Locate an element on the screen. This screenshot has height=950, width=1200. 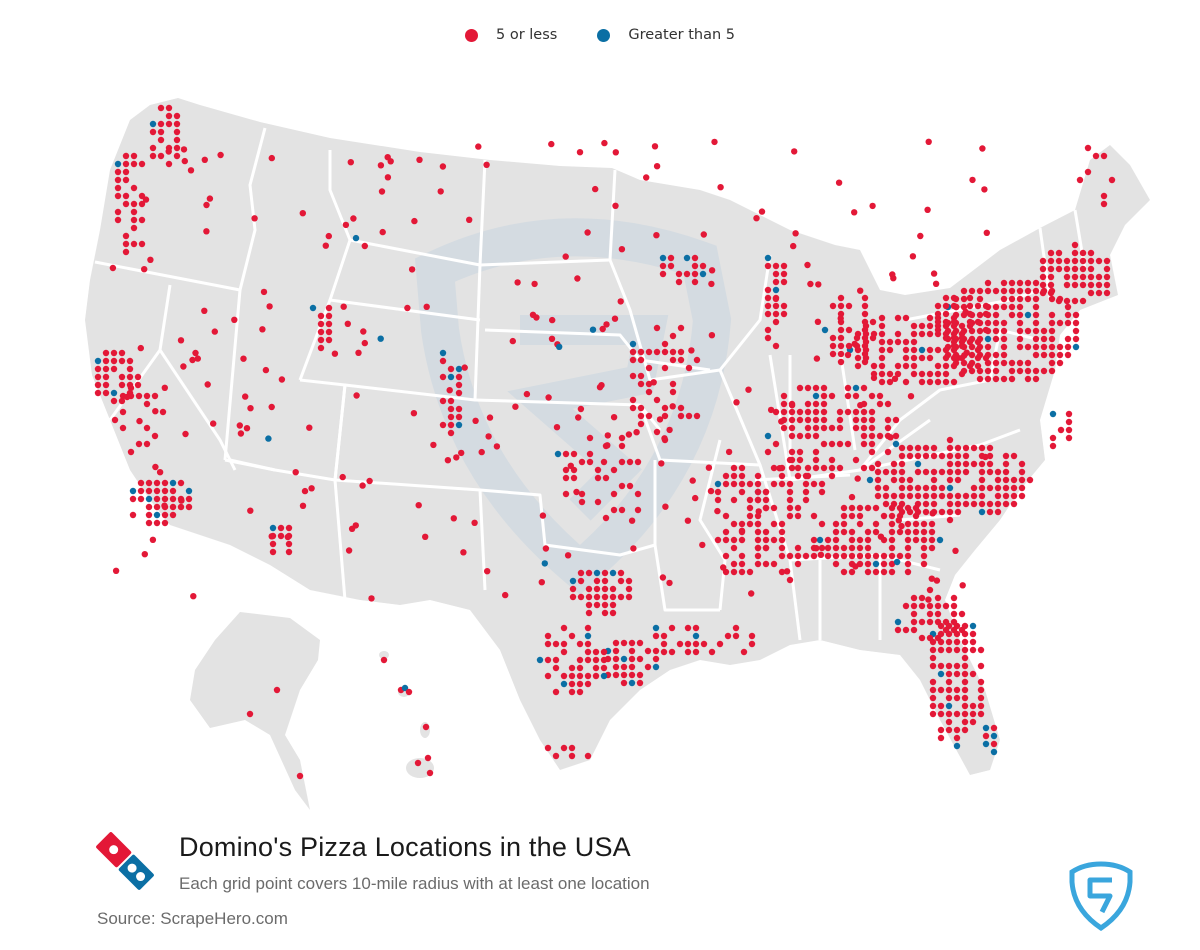
scrapehero-logo-icon is located at coordinates (1101, 896).